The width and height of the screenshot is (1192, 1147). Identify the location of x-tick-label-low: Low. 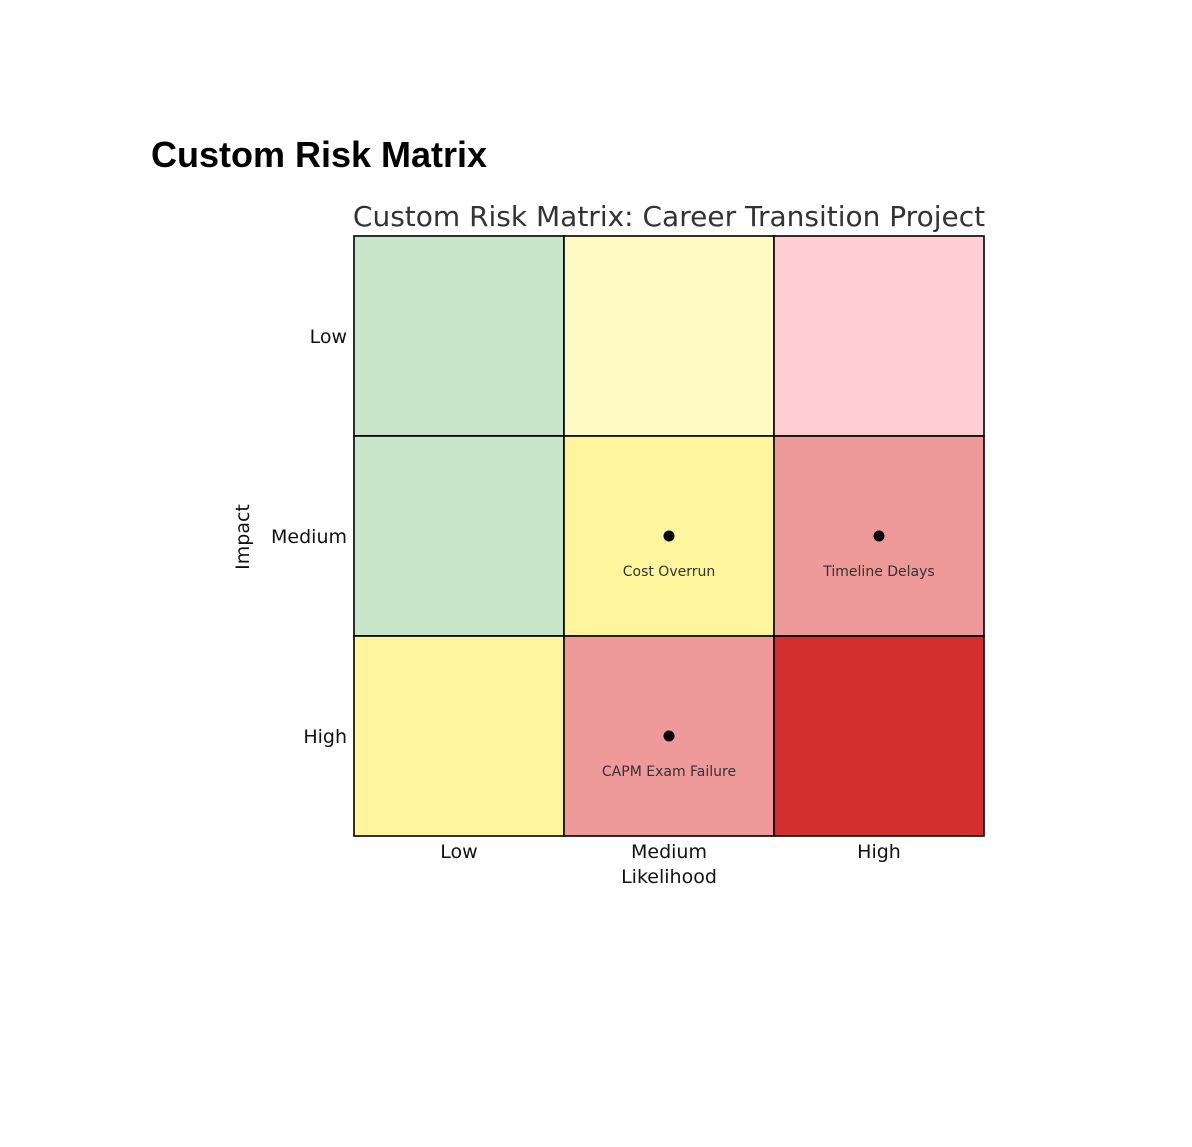
(458, 852).